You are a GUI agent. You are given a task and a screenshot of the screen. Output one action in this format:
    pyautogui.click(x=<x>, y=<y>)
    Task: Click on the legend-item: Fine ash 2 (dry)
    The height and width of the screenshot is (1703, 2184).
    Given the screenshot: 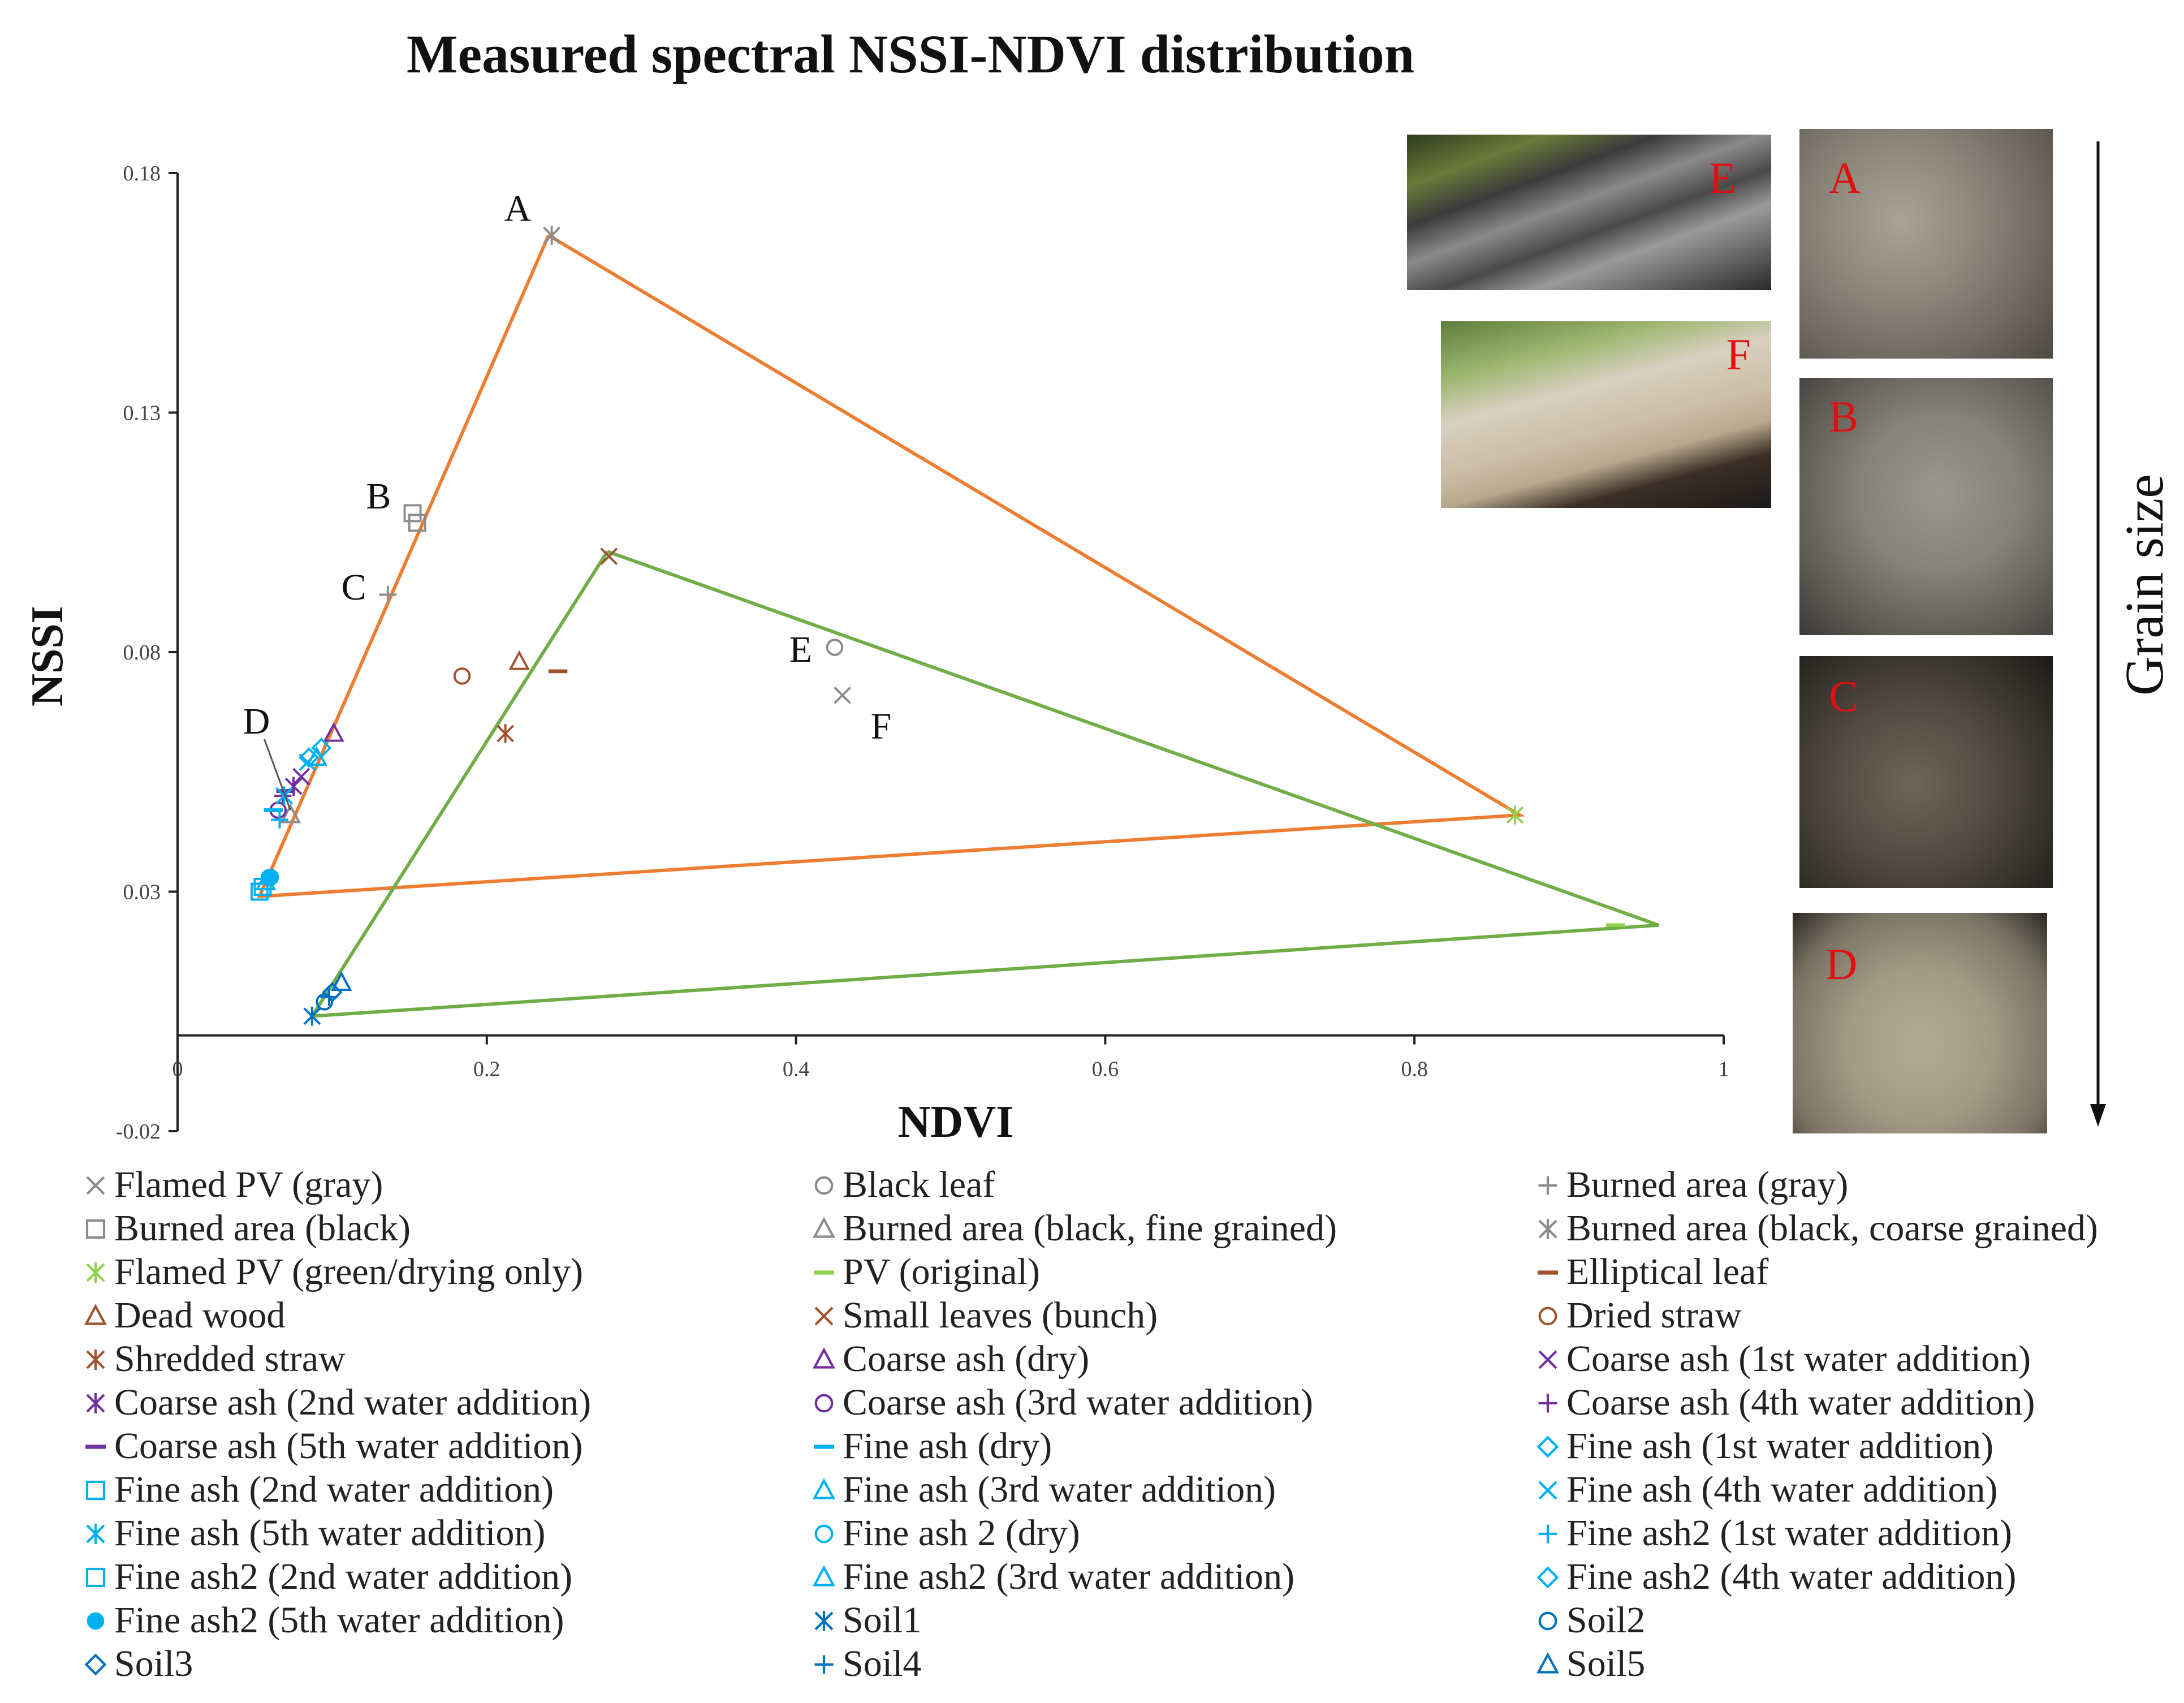 What is the action you would take?
    pyautogui.click(x=944, y=1533)
    